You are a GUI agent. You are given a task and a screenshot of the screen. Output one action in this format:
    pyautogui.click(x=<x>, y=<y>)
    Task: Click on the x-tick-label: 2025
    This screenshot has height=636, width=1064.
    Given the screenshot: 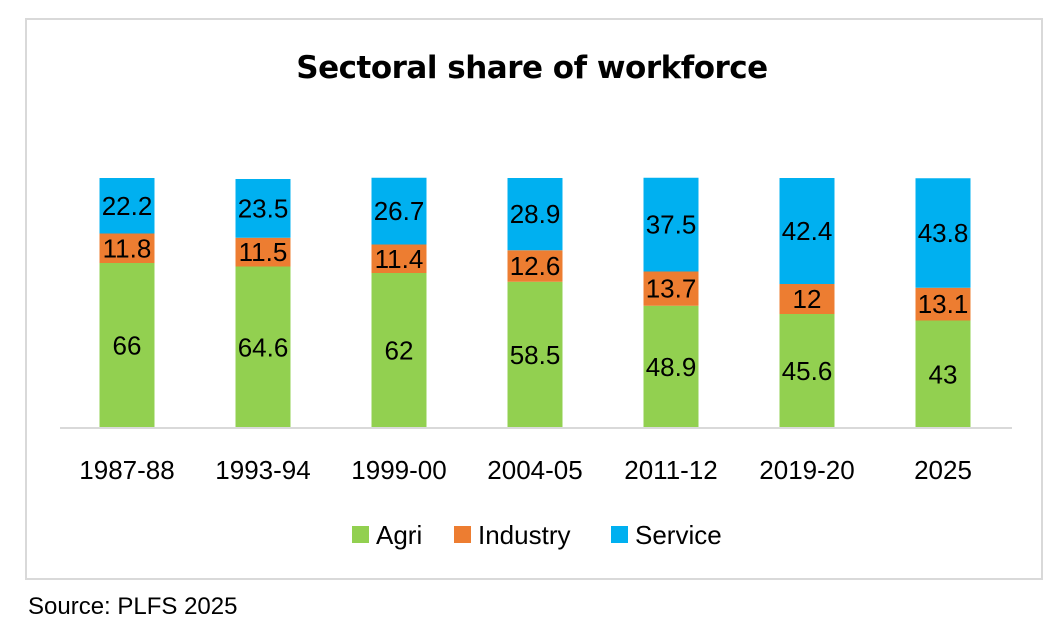 What is the action you would take?
    pyautogui.click(x=943, y=470)
    